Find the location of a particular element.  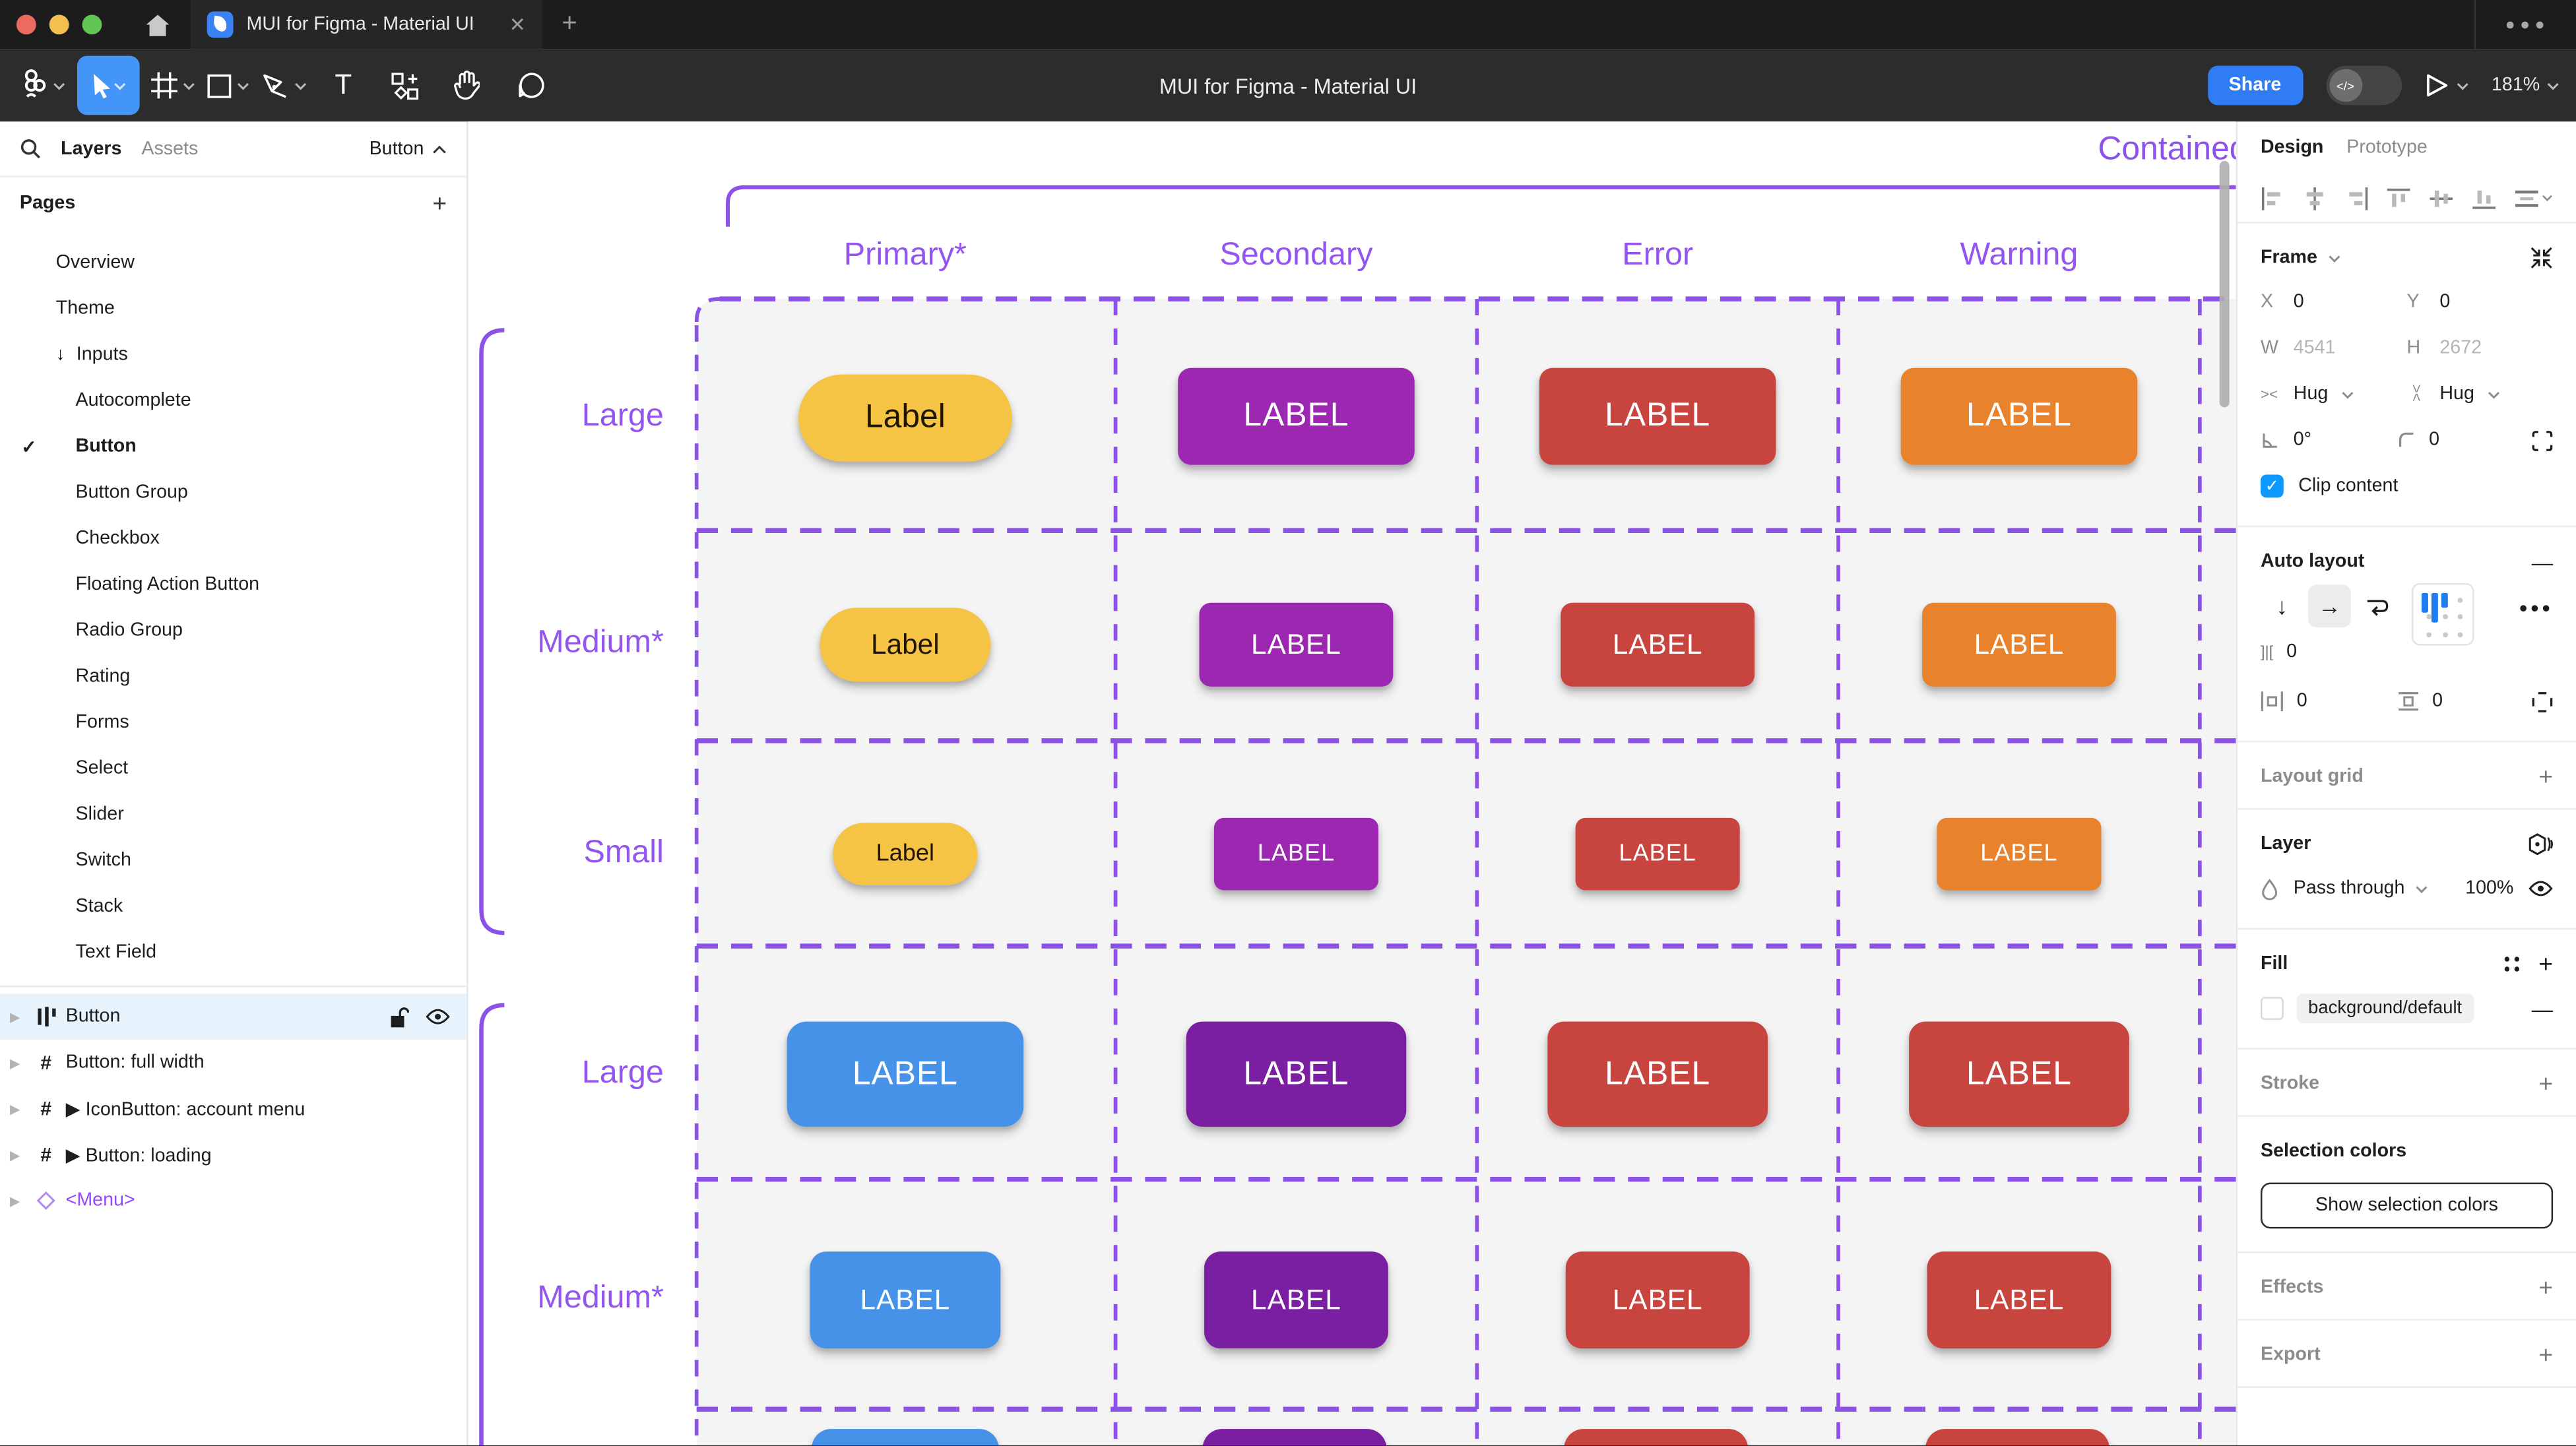

horizontal-sizing-dropdown: >< Hug is located at coordinates (2334, 394).